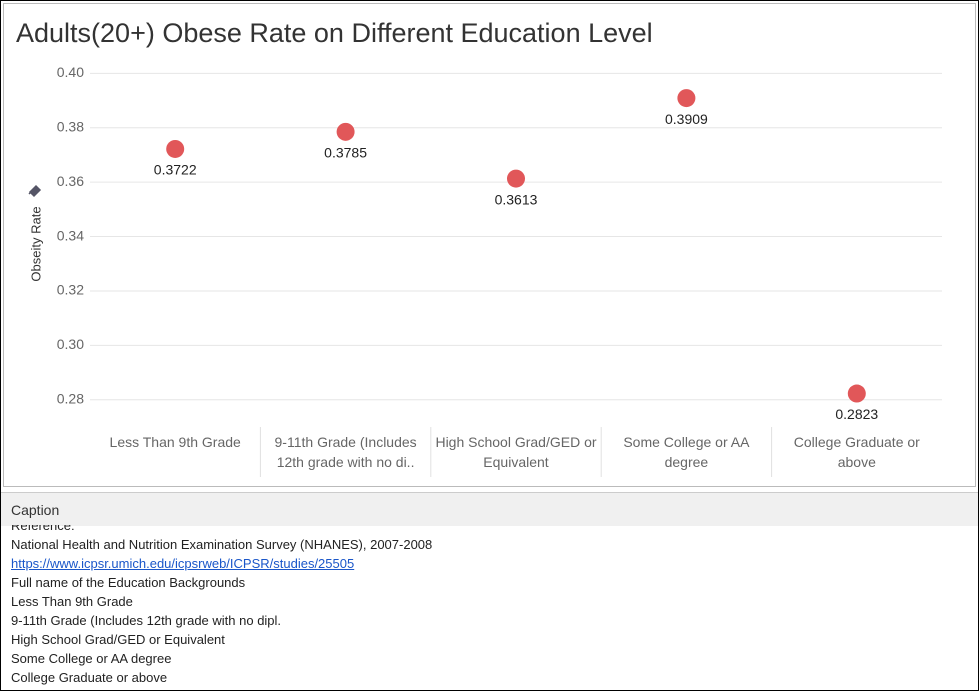  Describe the element at coordinates (72, 601) in the screenshot. I see `caption-note: Less Than 9th Grade` at that location.